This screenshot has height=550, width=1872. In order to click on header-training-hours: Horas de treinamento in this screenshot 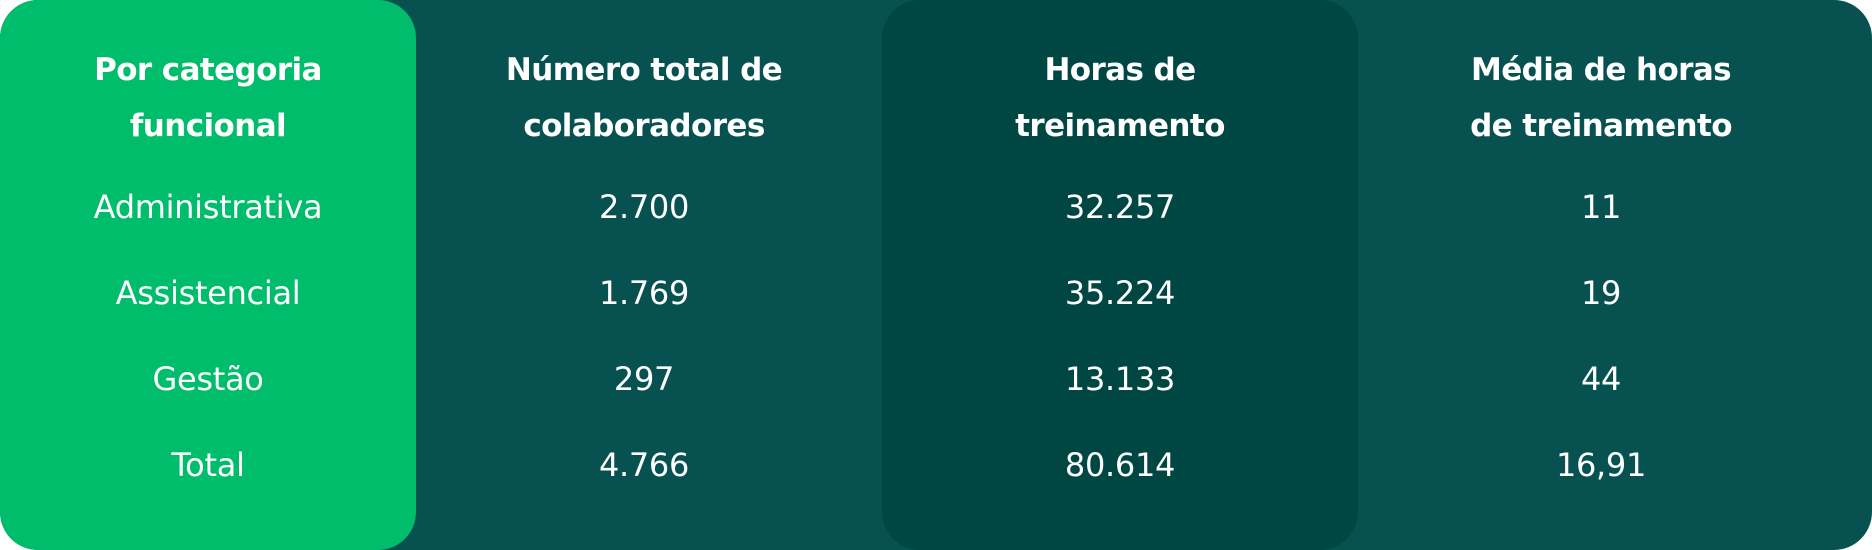, I will do `click(1120, 82)`.